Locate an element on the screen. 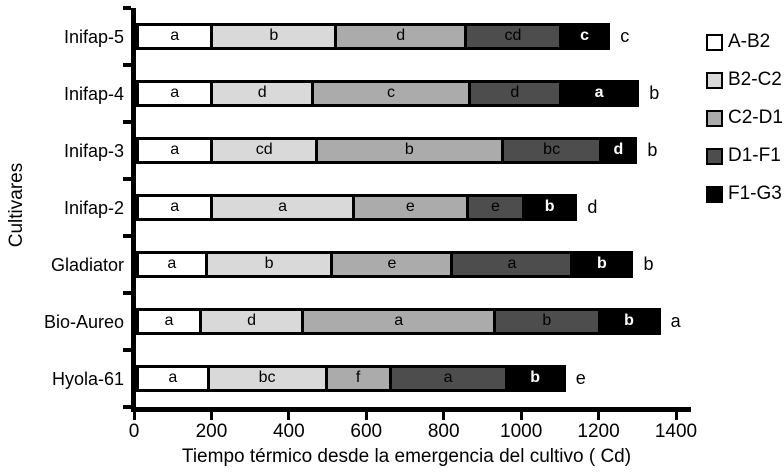 Image resolution: width=784 pixels, height=473 pixels. y-axis-line is located at coordinates (133, 210).